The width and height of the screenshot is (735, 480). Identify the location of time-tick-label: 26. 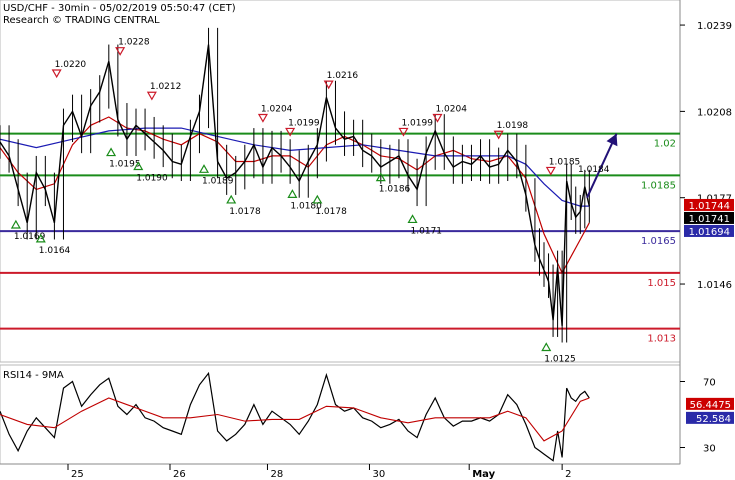
(179, 474).